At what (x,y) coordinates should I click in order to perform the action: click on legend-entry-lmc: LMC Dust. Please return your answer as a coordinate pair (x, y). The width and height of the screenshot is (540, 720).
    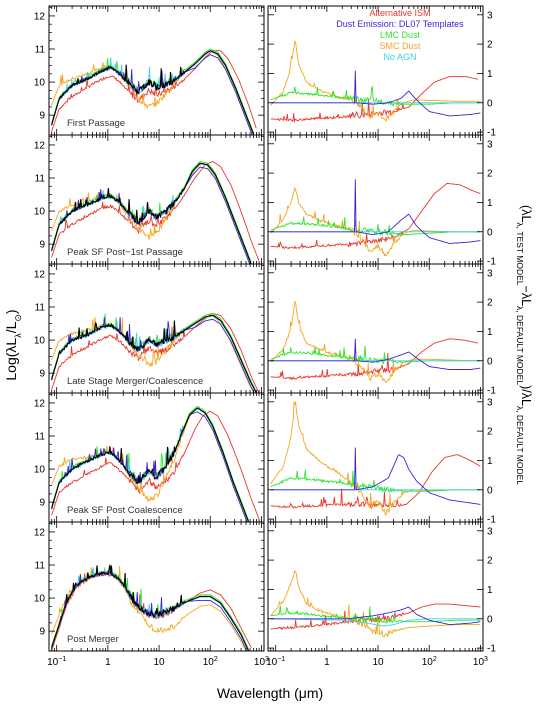
    Looking at the image, I should click on (400, 35).